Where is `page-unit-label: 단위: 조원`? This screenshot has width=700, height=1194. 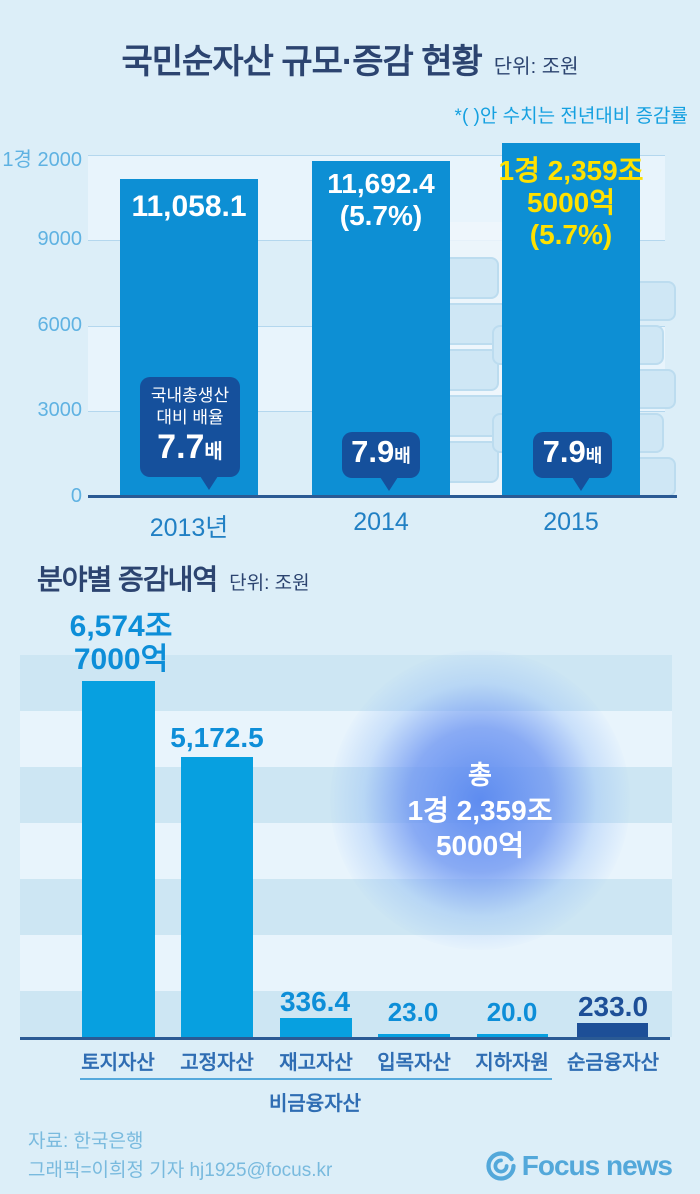
page-unit-label: 단위: 조원 is located at coordinates (536, 67).